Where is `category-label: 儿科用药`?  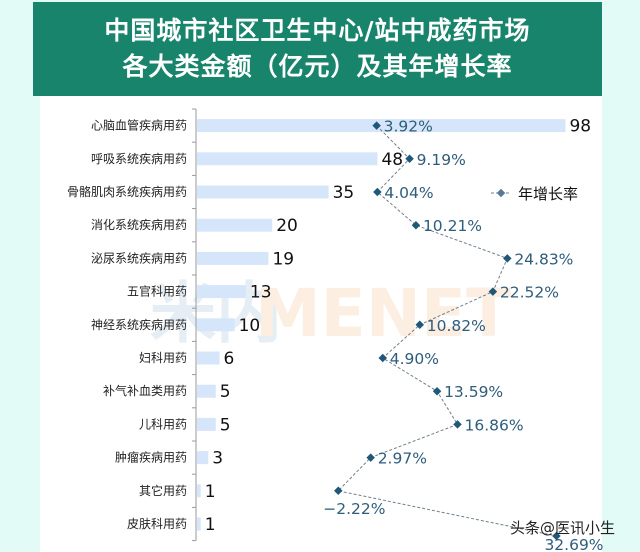
category-label: 儿科用药 is located at coordinates (163, 424).